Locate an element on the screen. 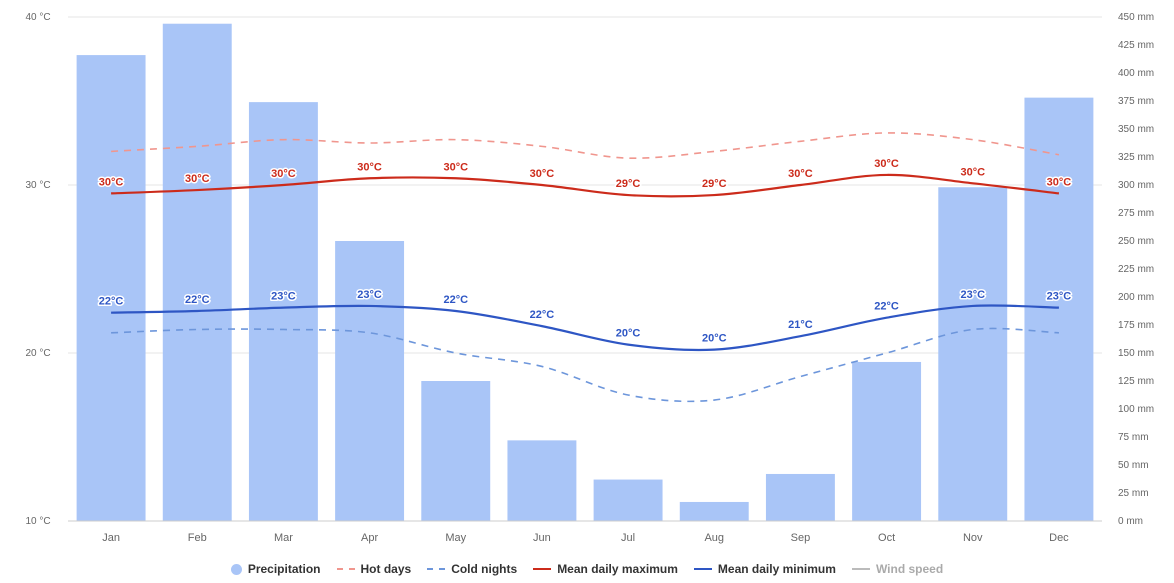  left-tick-label: 20 °C is located at coordinates (37, 353).